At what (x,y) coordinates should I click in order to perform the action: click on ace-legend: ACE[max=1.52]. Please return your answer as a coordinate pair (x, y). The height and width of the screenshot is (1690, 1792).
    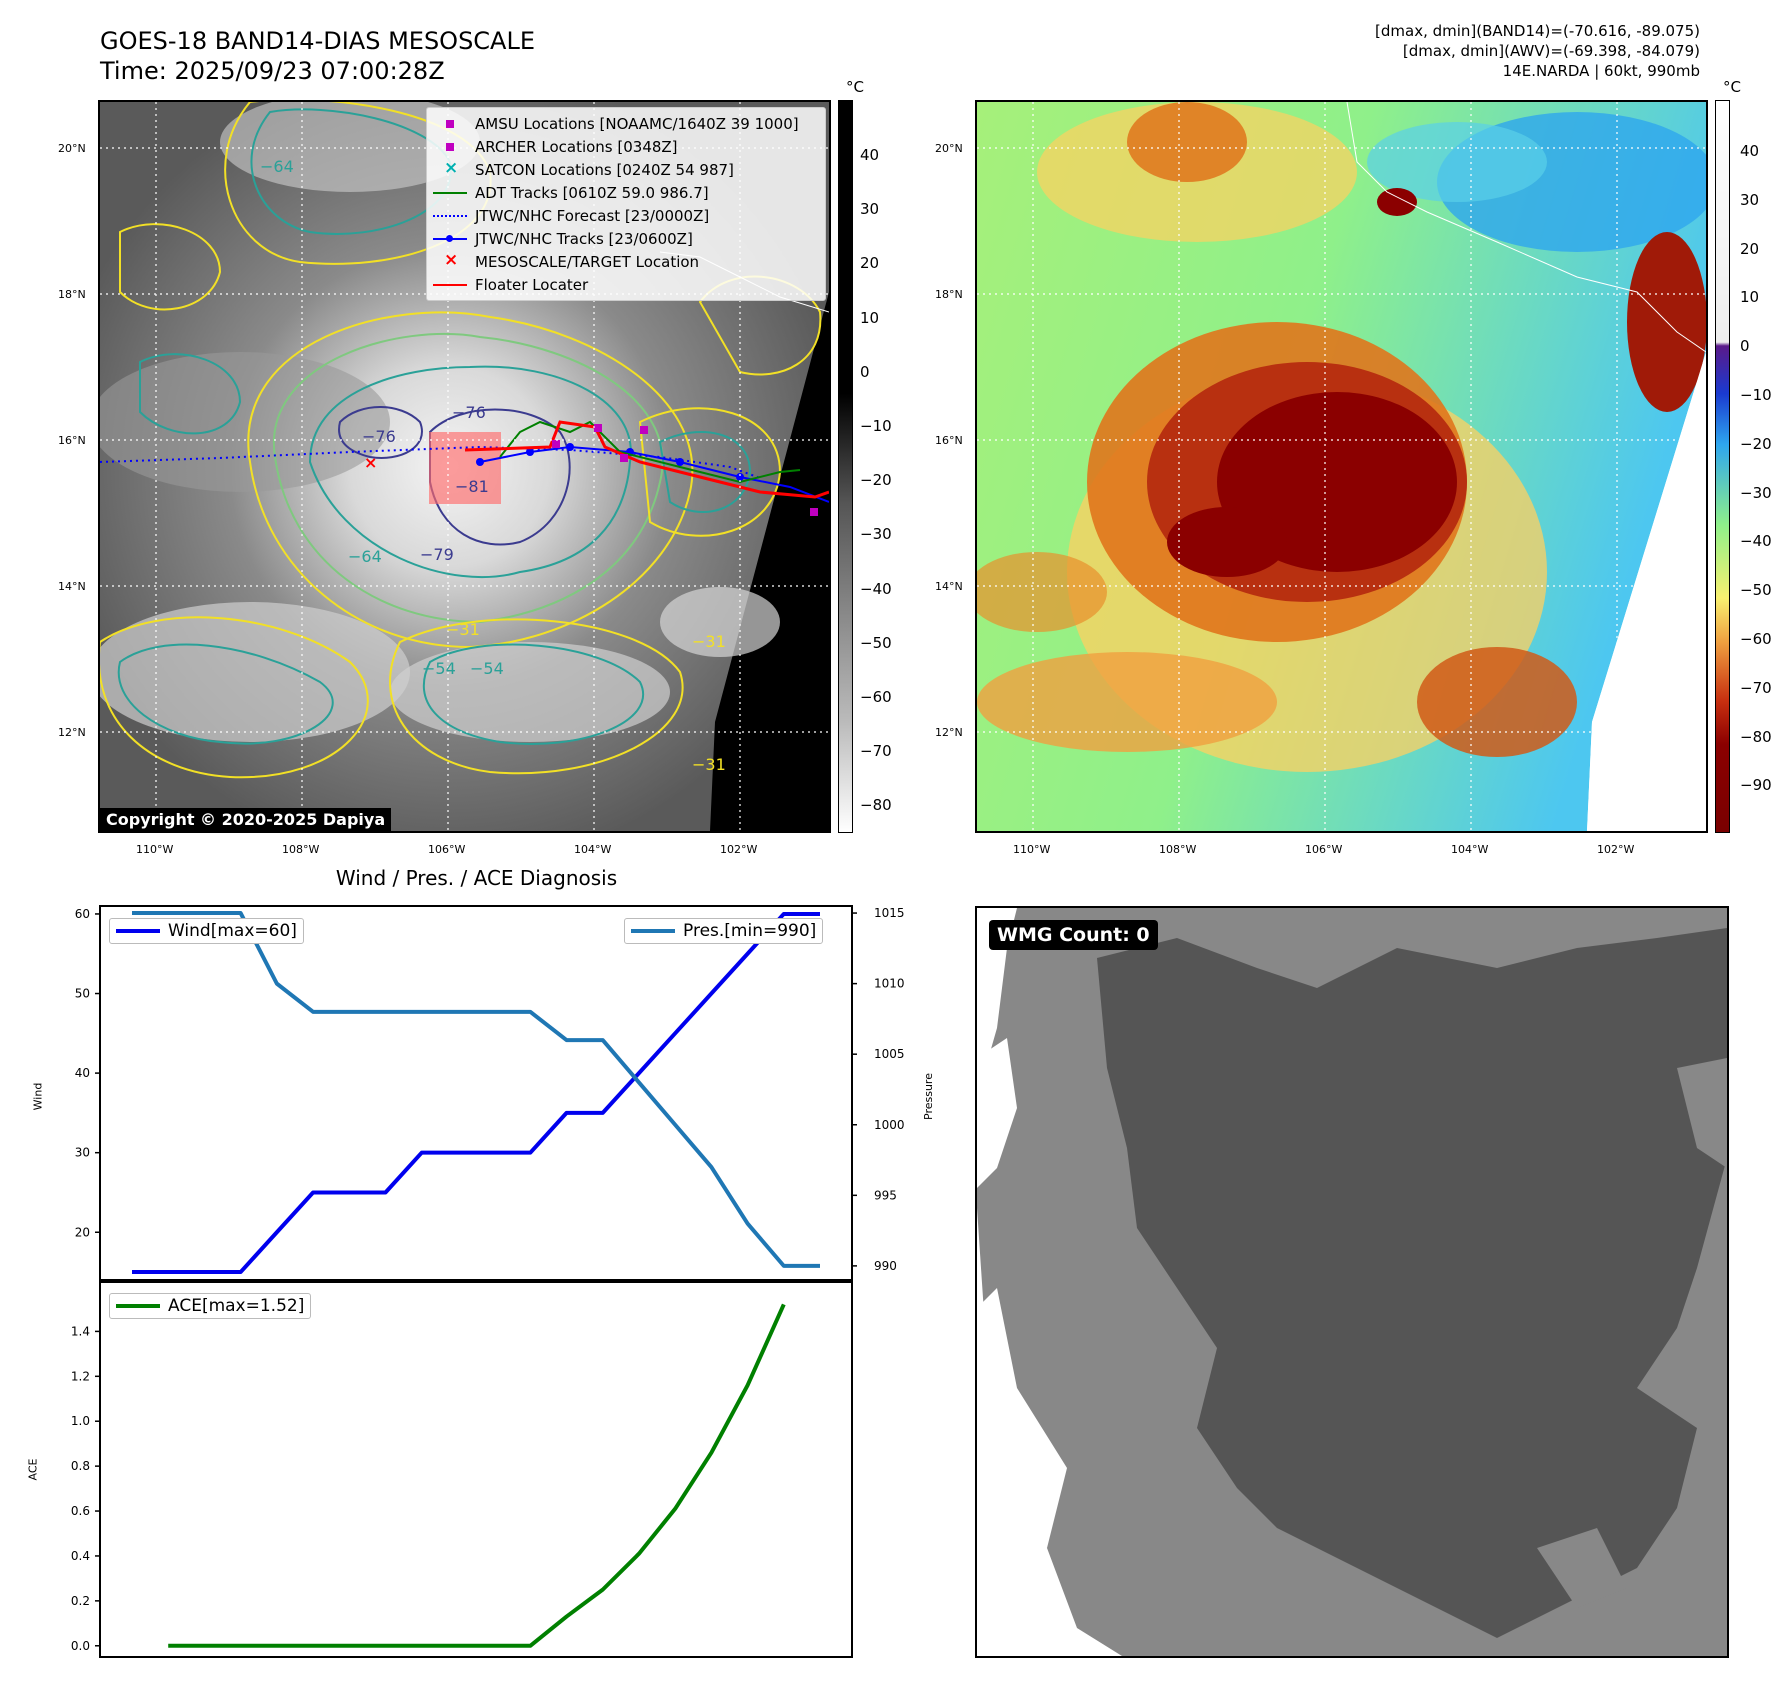
    Looking at the image, I should click on (210, 1306).